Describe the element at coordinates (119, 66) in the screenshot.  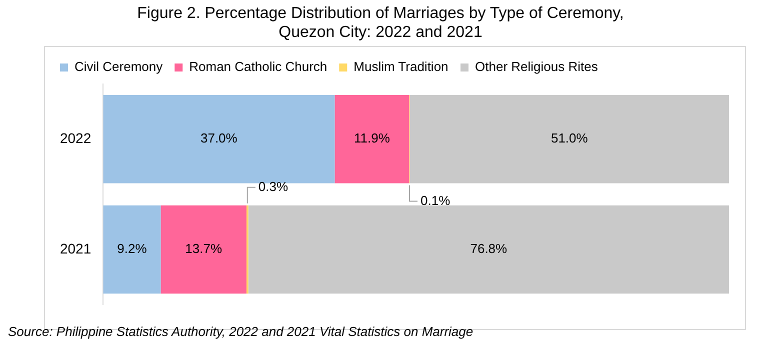
I see `legend-label: Civil Ceremony` at that location.